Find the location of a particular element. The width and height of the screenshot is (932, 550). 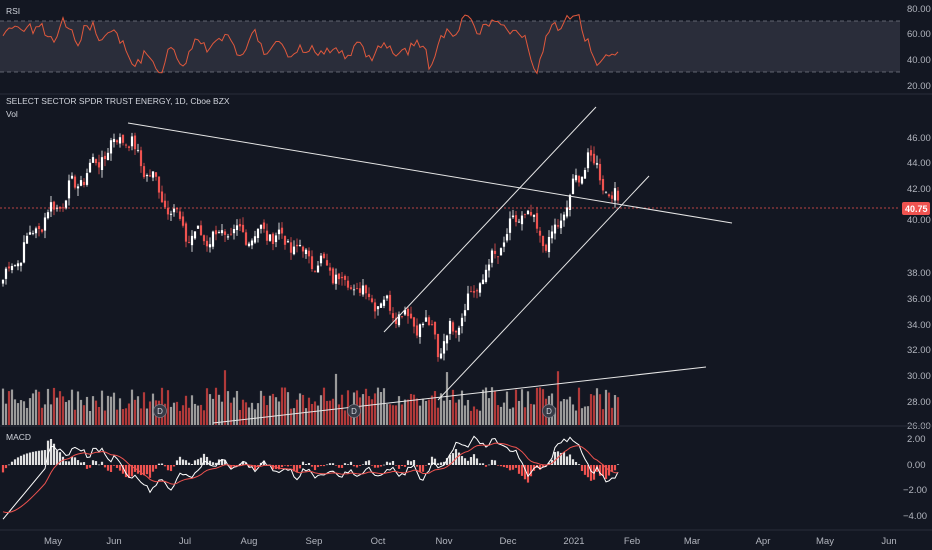

price-tick: 42.00 is located at coordinates (919, 189).